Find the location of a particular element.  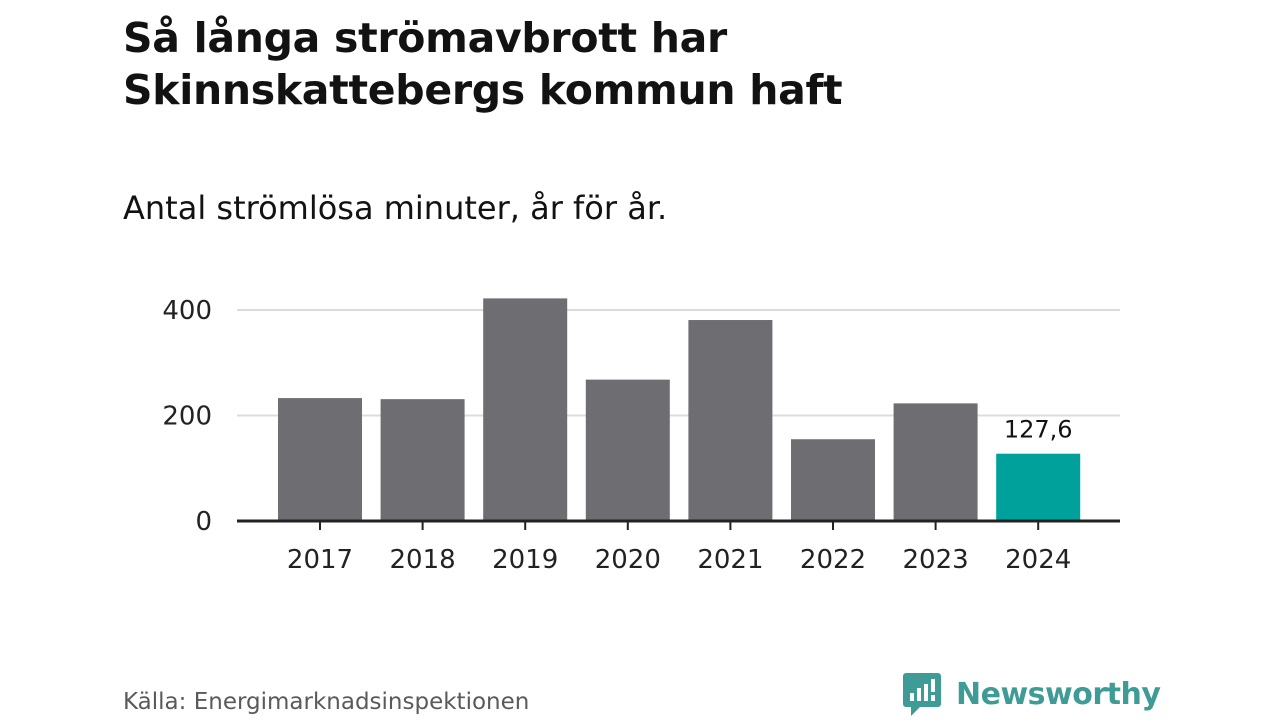

bar-2019 is located at coordinates (525, 409).